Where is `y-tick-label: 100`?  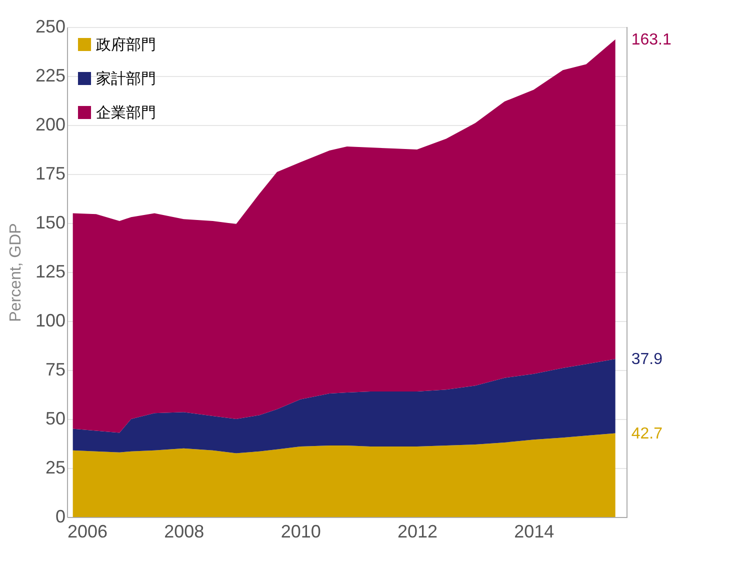
y-tick-label: 100 is located at coordinates (50, 320).